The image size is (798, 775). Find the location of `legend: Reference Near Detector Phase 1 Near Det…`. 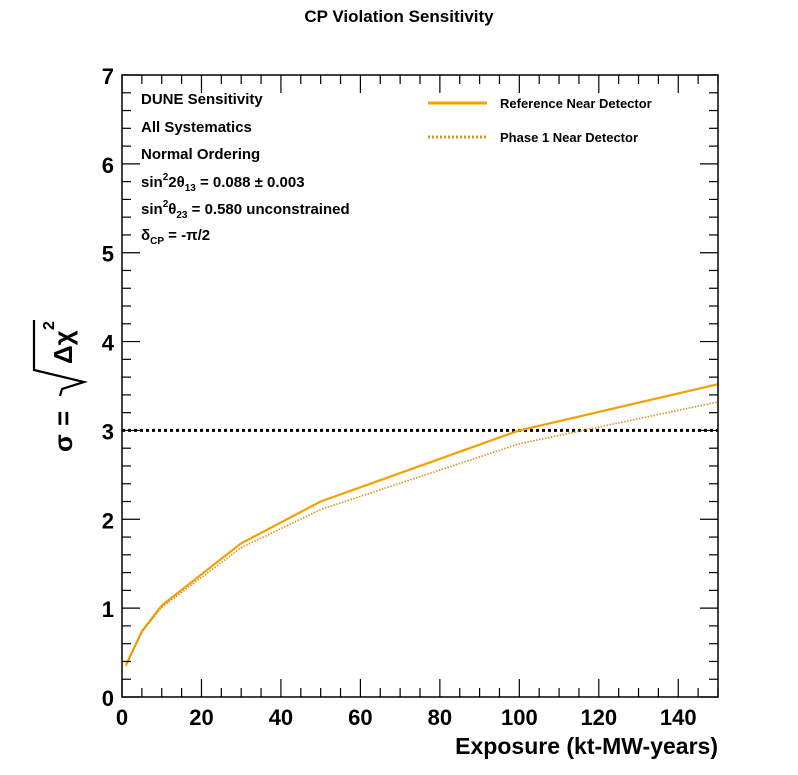

legend: Reference Near Detector Phase 1 Near Det… is located at coordinates (540, 120).